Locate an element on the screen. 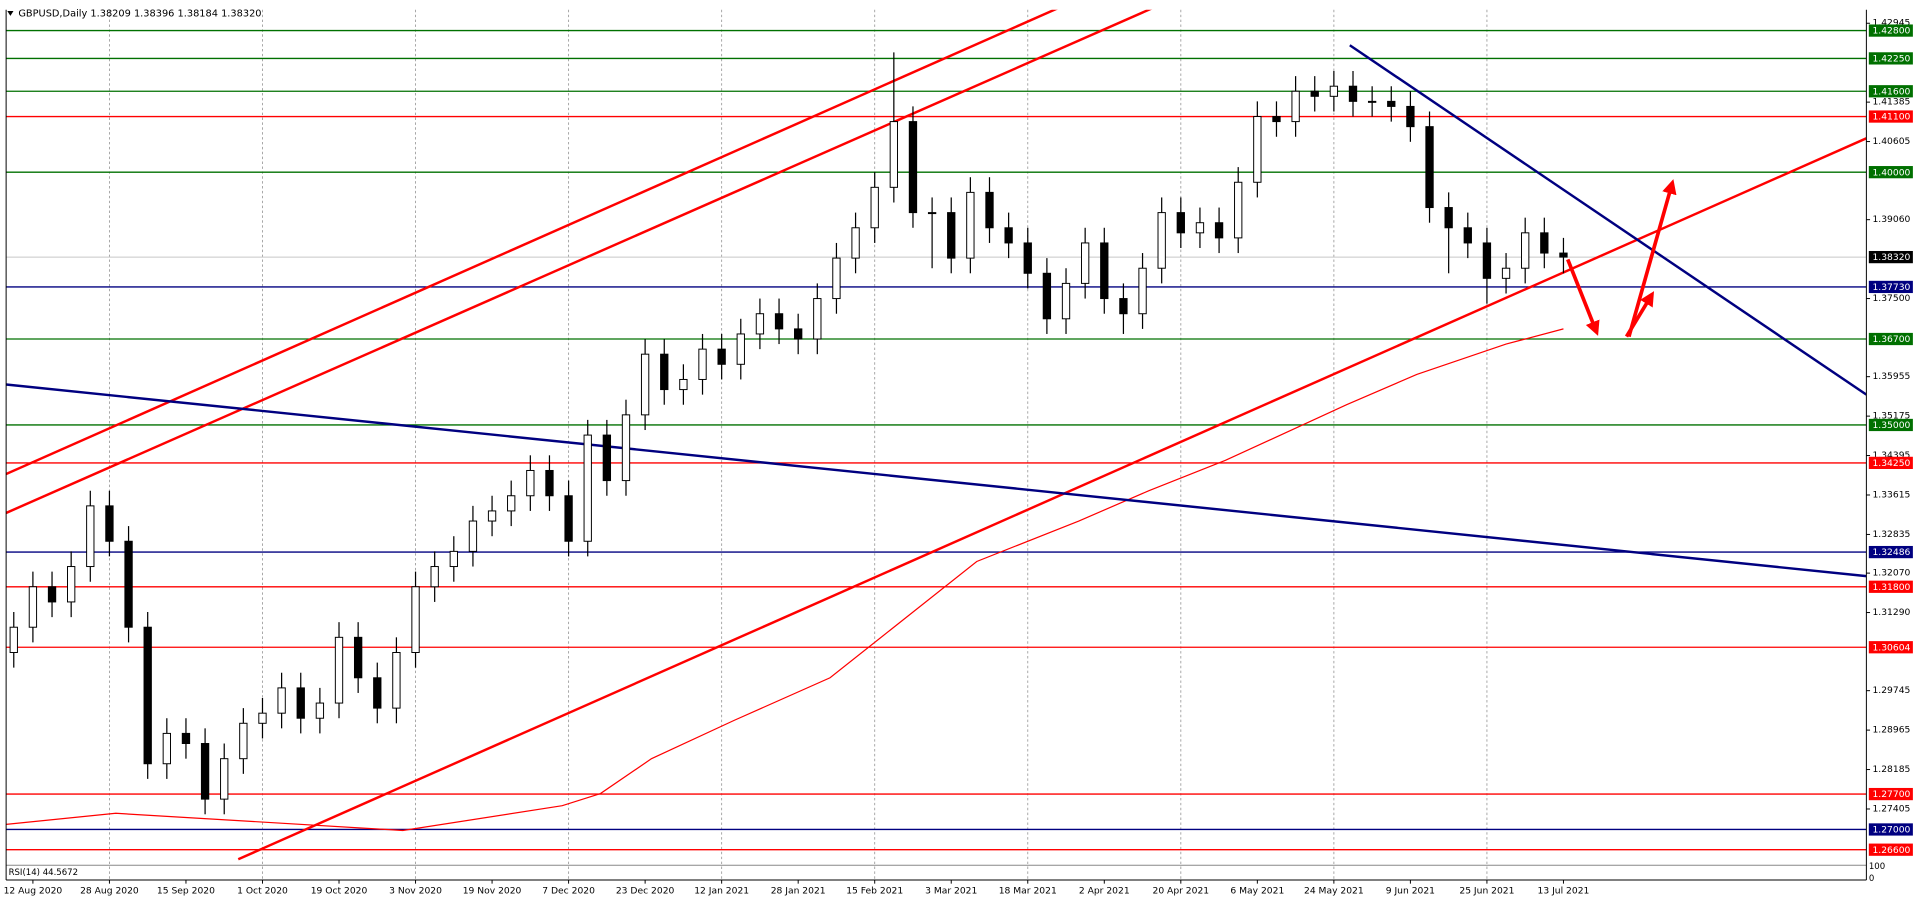  forecast-arrows is located at coordinates (1621, 258).